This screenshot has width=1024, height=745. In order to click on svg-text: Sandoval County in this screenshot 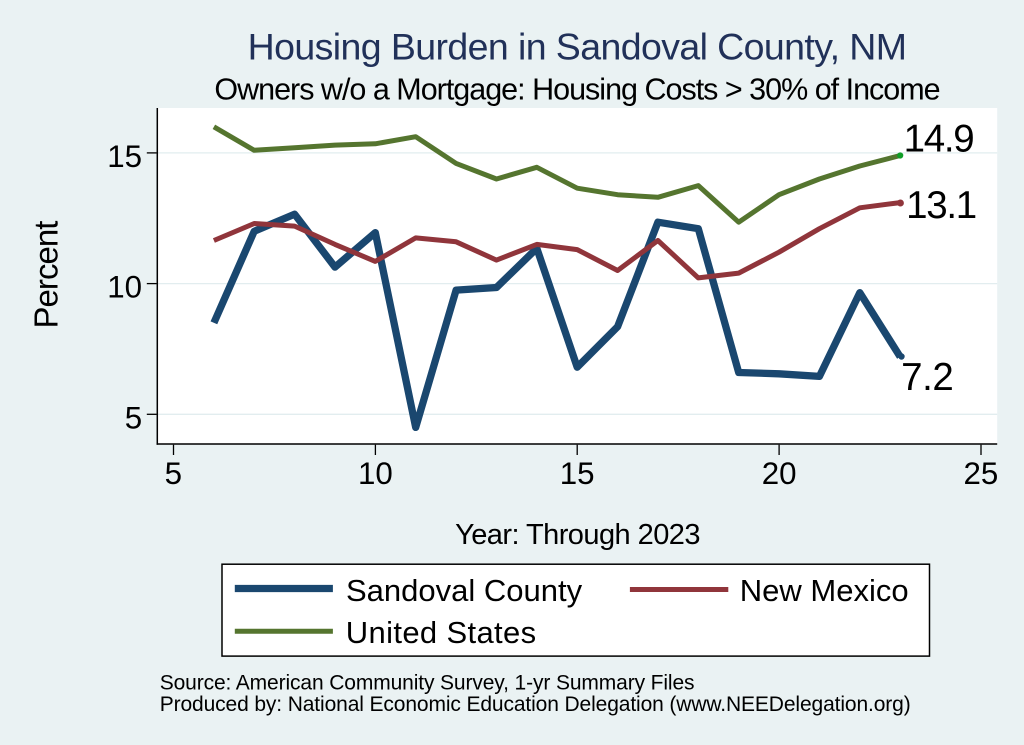, I will do `click(464, 590)`.